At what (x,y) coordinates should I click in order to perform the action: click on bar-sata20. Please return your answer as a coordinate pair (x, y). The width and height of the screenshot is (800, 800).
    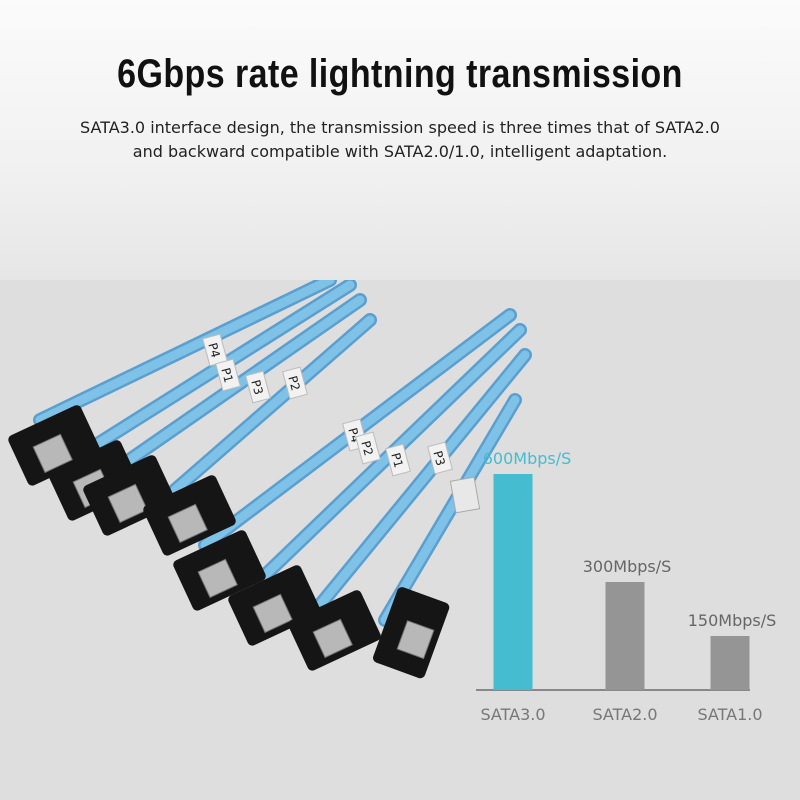
    Looking at the image, I should click on (625, 636).